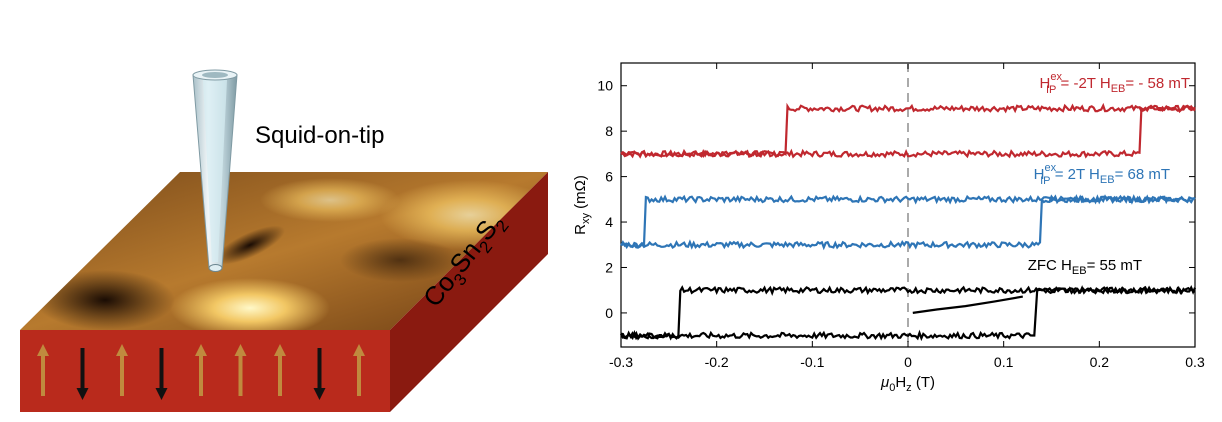 The image size is (1222, 422). Describe the element at coordinates (609, 177) in the screenshot. I see `y-tick-label: 6` at that location.